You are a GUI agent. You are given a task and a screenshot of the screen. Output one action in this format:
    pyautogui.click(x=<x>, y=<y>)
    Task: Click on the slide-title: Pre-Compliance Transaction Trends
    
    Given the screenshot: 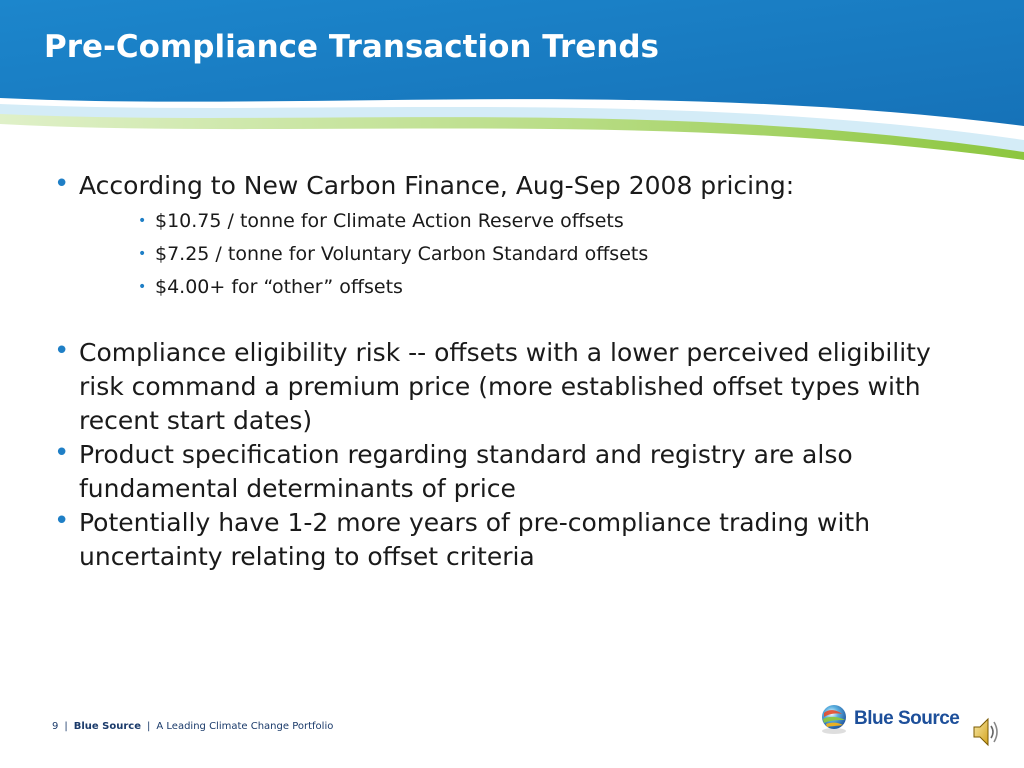 What is the action you would take?
    pyautogui.click(x=352, y=47)
    